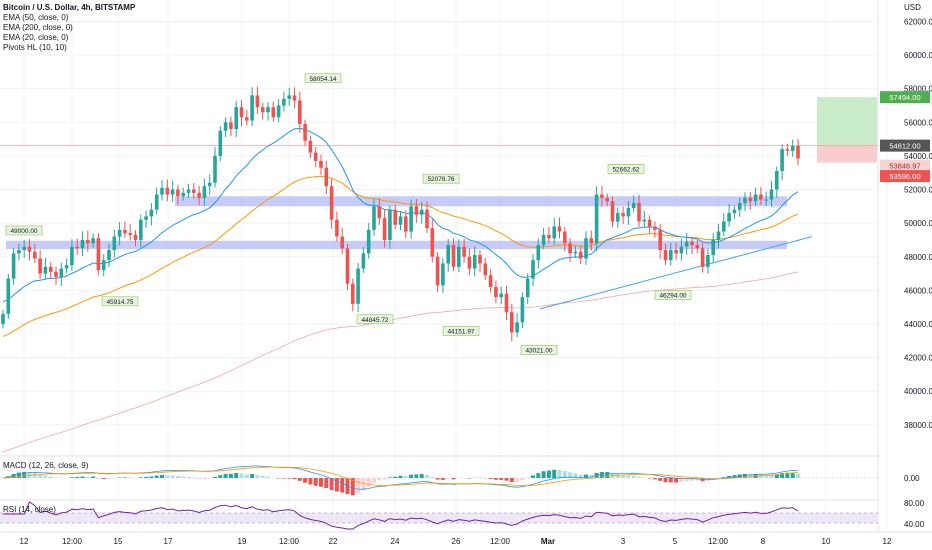 This screenshot has width=932, height=550. Describe the element at coordinates (905, 145) in the screenshot. I see `current-price-tag-bg` at that location.